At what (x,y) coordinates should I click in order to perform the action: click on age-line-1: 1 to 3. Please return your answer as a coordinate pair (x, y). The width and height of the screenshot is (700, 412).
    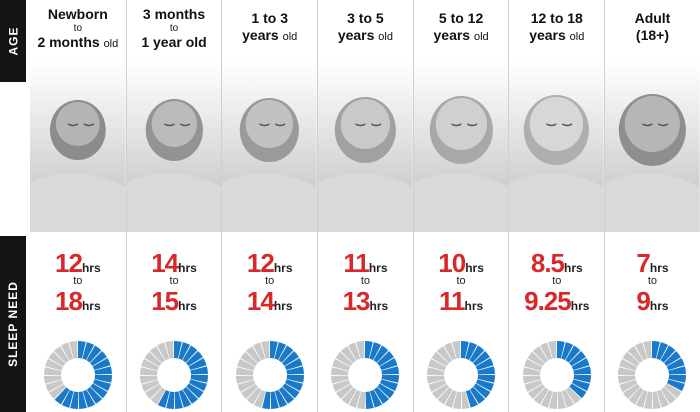
    Looking at the image, I should click on (269, 18).